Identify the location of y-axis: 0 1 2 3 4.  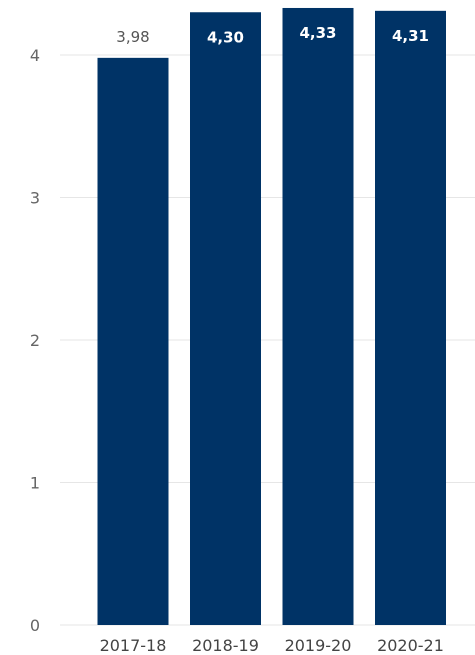
(35, 340).